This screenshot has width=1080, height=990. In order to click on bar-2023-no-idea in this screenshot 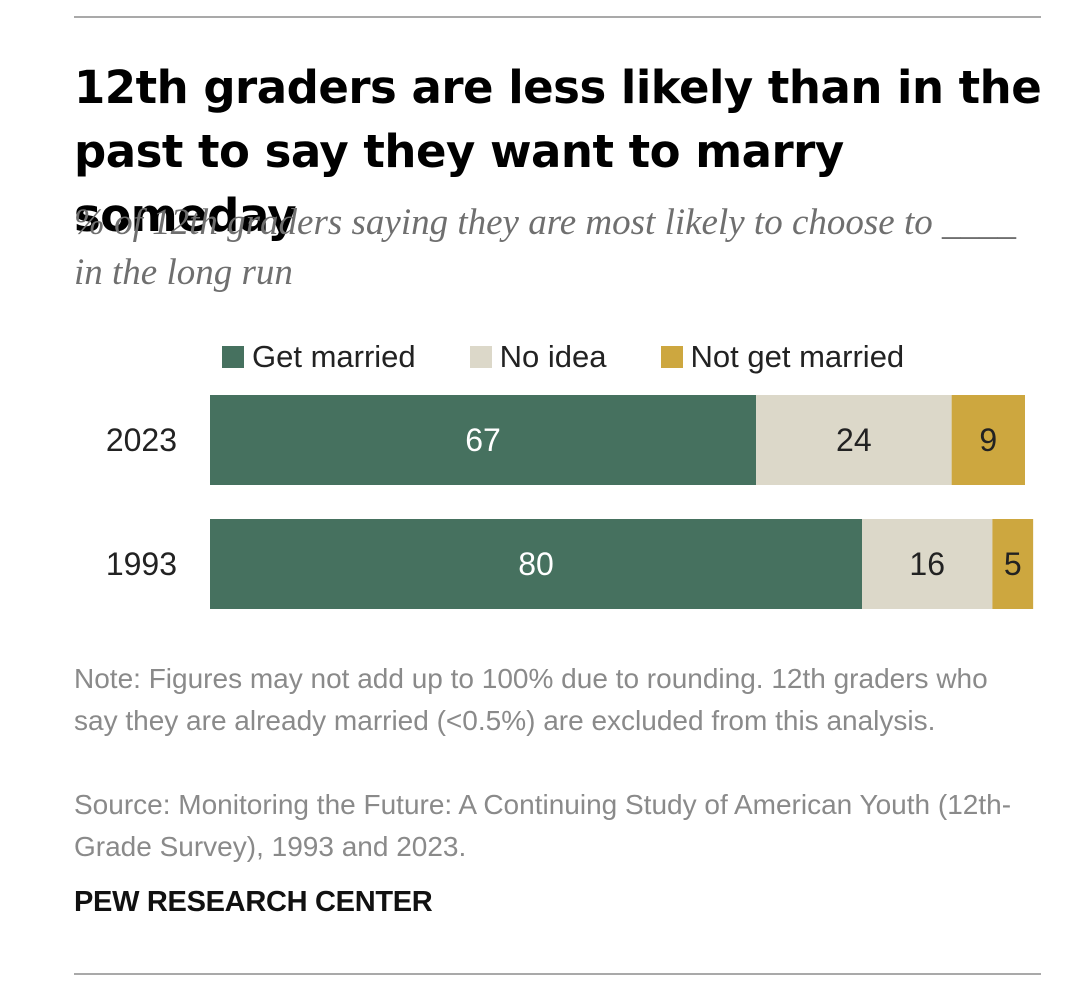, I will do `click(854, 440)`.